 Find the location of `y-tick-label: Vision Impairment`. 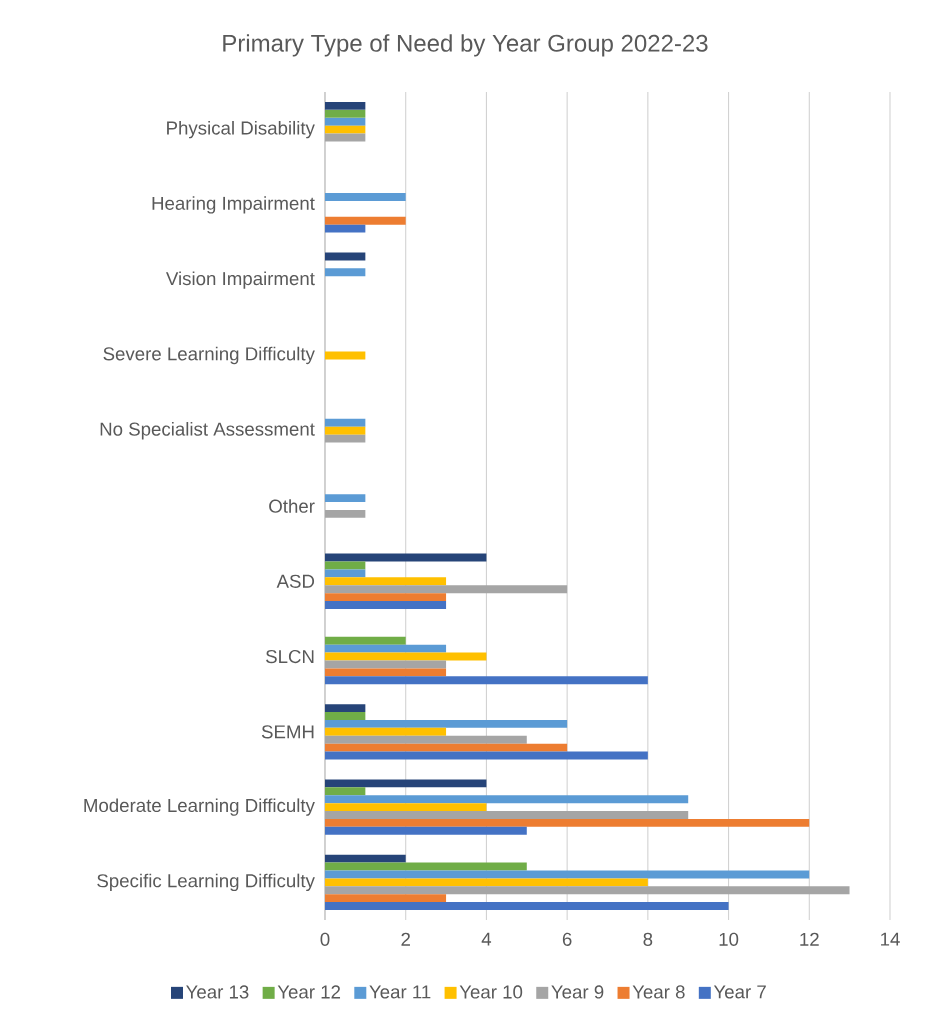

y-tick-label: Vision Impairment is located at coordinates (240, 280).